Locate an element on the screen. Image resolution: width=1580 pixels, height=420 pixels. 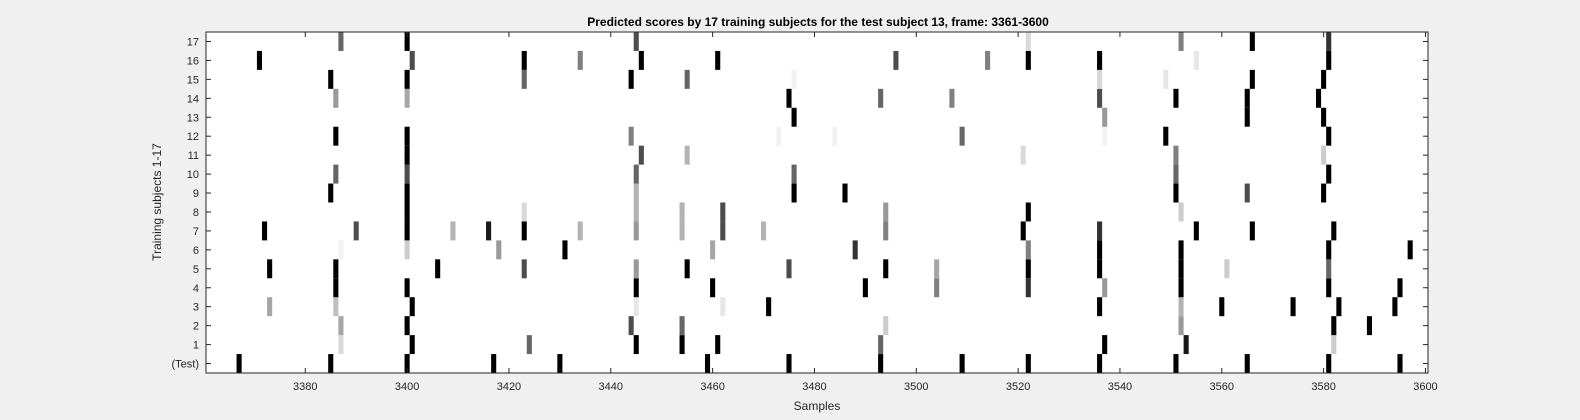
y-tick-label: 12 is located at coordinates (193, 137).